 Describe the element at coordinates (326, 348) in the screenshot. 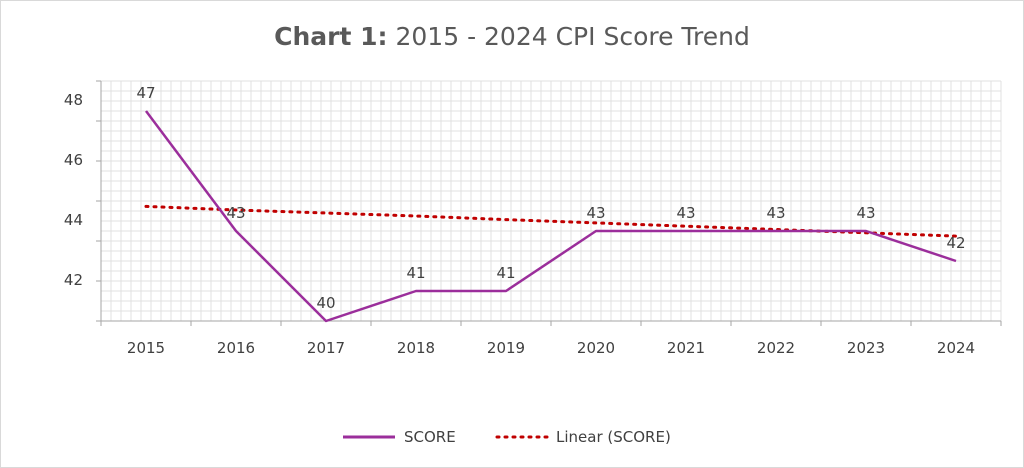

I see `x-tick-label: 2017` at that location.